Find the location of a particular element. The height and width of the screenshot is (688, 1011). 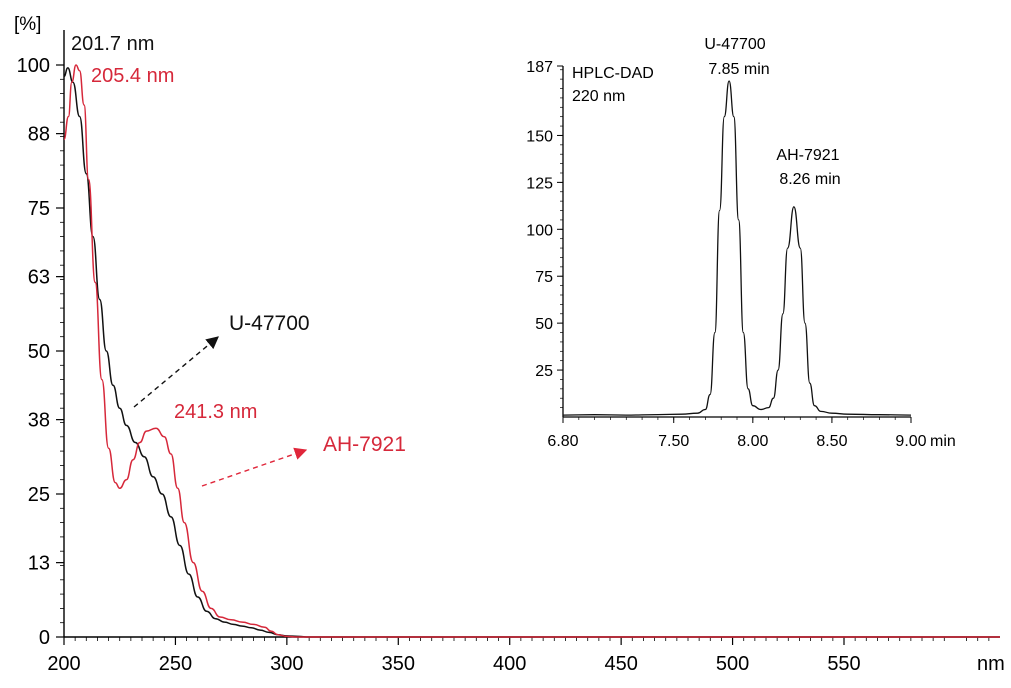

peak-label-ah7921-secondary: 241.3 nm is located at coordinates (215, 412).